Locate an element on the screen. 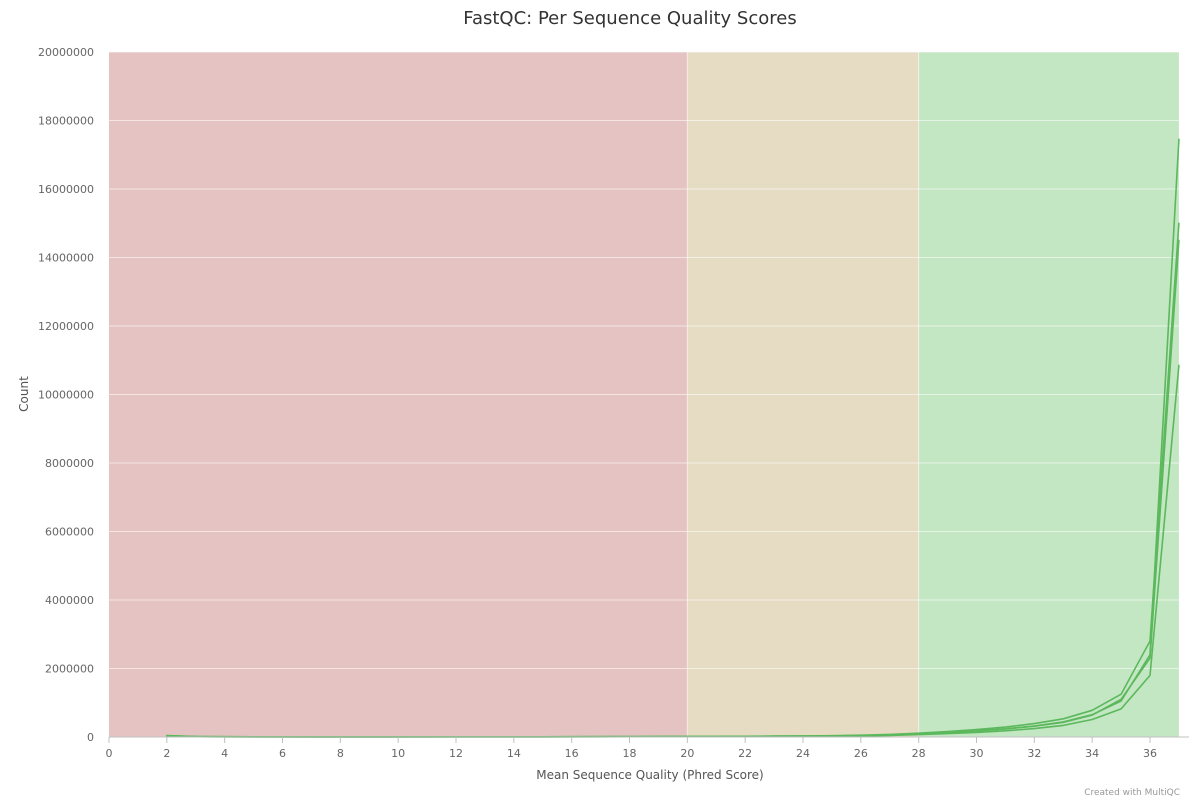  x-tick-label: 10 is located at coordinates (398, 753).